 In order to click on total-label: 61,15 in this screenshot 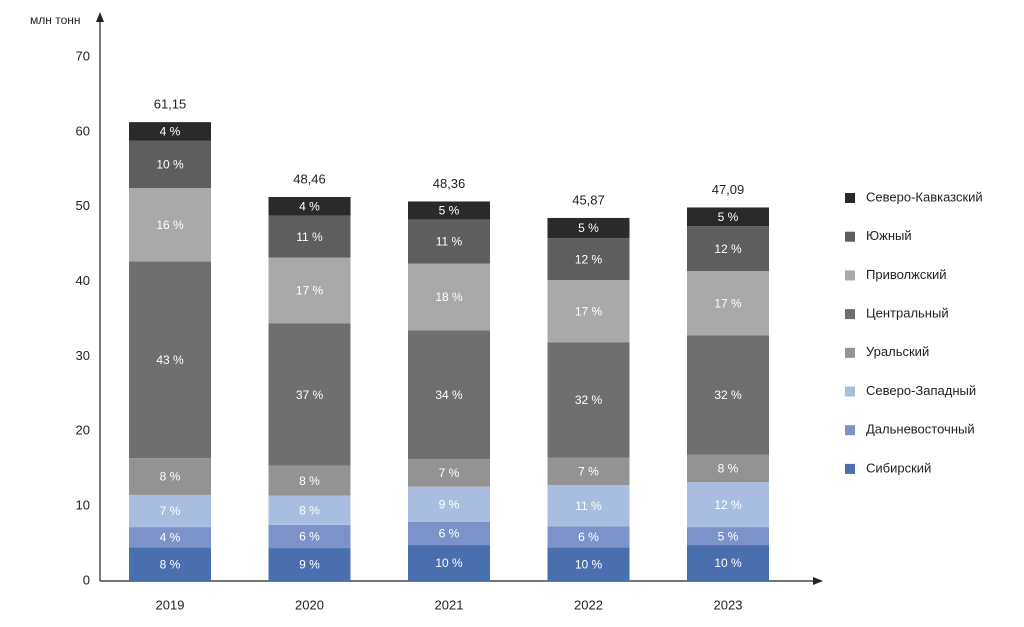, I will do `click(170, 104)`.